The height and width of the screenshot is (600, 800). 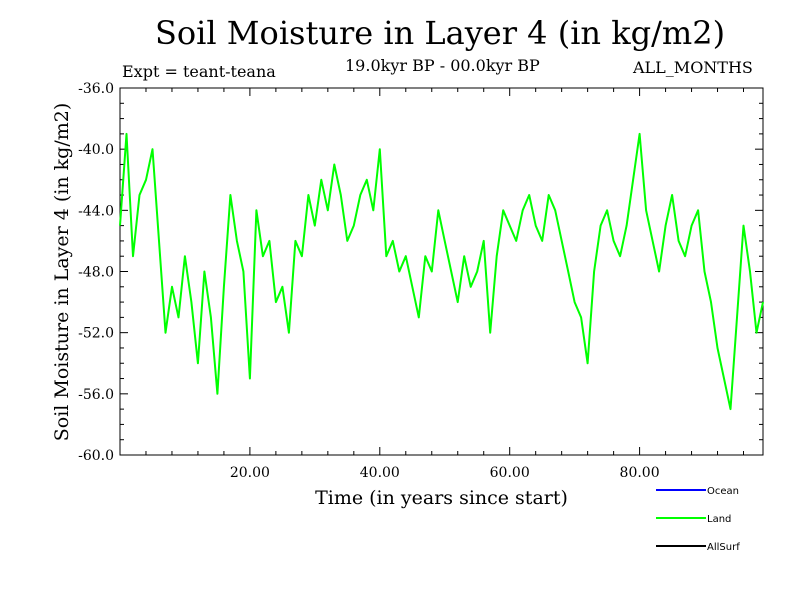 What do you see at coordinates (250, 473) in the screenshot?
I see `x-tick-label: 20.00` at bounding box center [250, 473].